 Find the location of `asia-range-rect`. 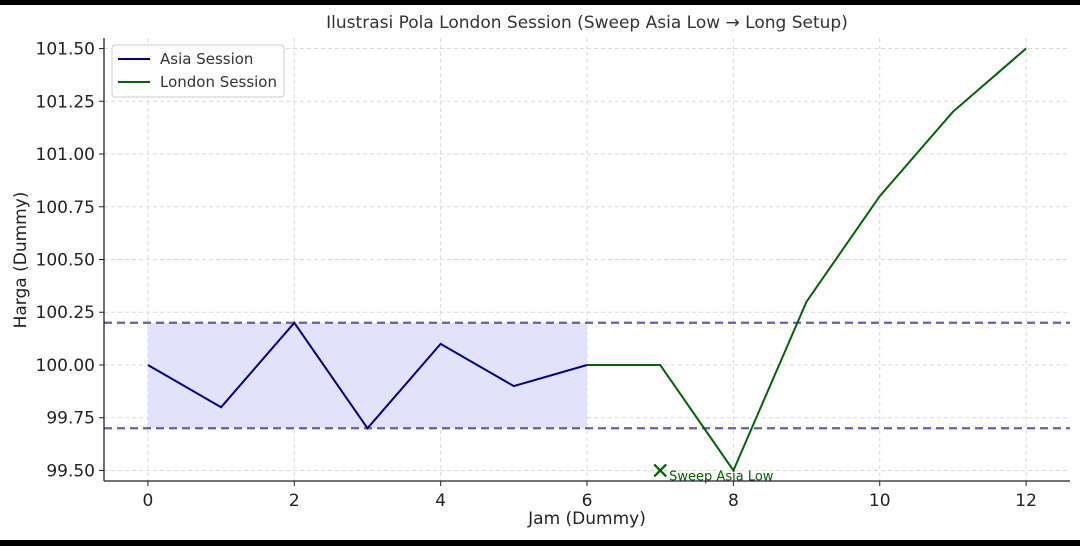

asia-range-rect is located at coordinates (367, 375).